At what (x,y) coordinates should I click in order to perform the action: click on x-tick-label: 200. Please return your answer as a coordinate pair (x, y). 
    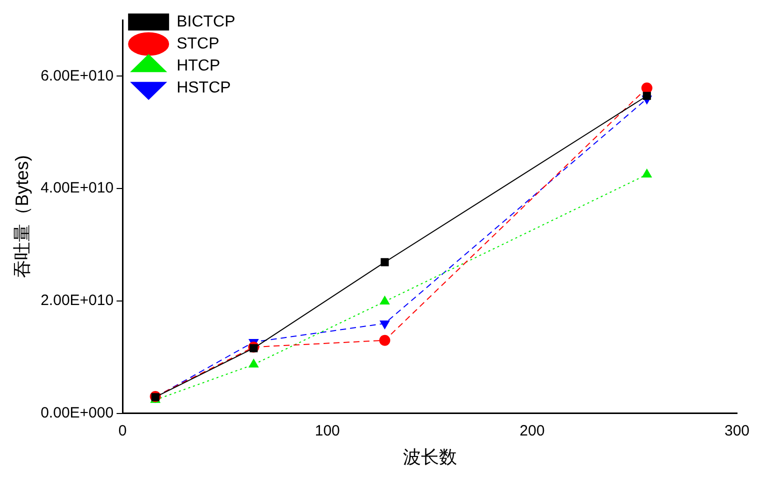
    Looking at the image, I should click on (532, 431).